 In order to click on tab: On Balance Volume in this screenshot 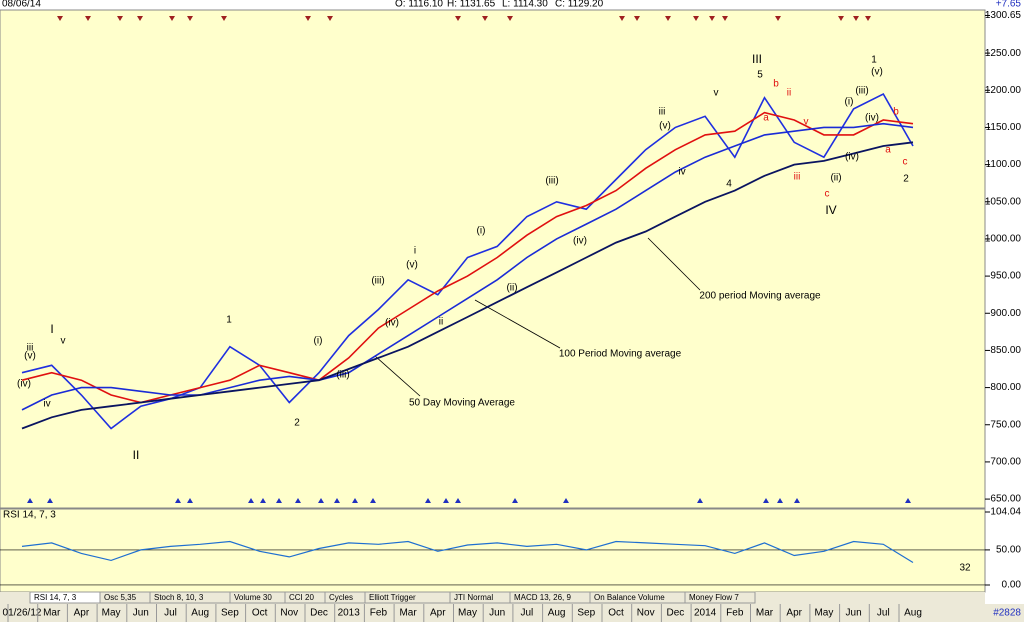, I will do `click(637, 597)`.